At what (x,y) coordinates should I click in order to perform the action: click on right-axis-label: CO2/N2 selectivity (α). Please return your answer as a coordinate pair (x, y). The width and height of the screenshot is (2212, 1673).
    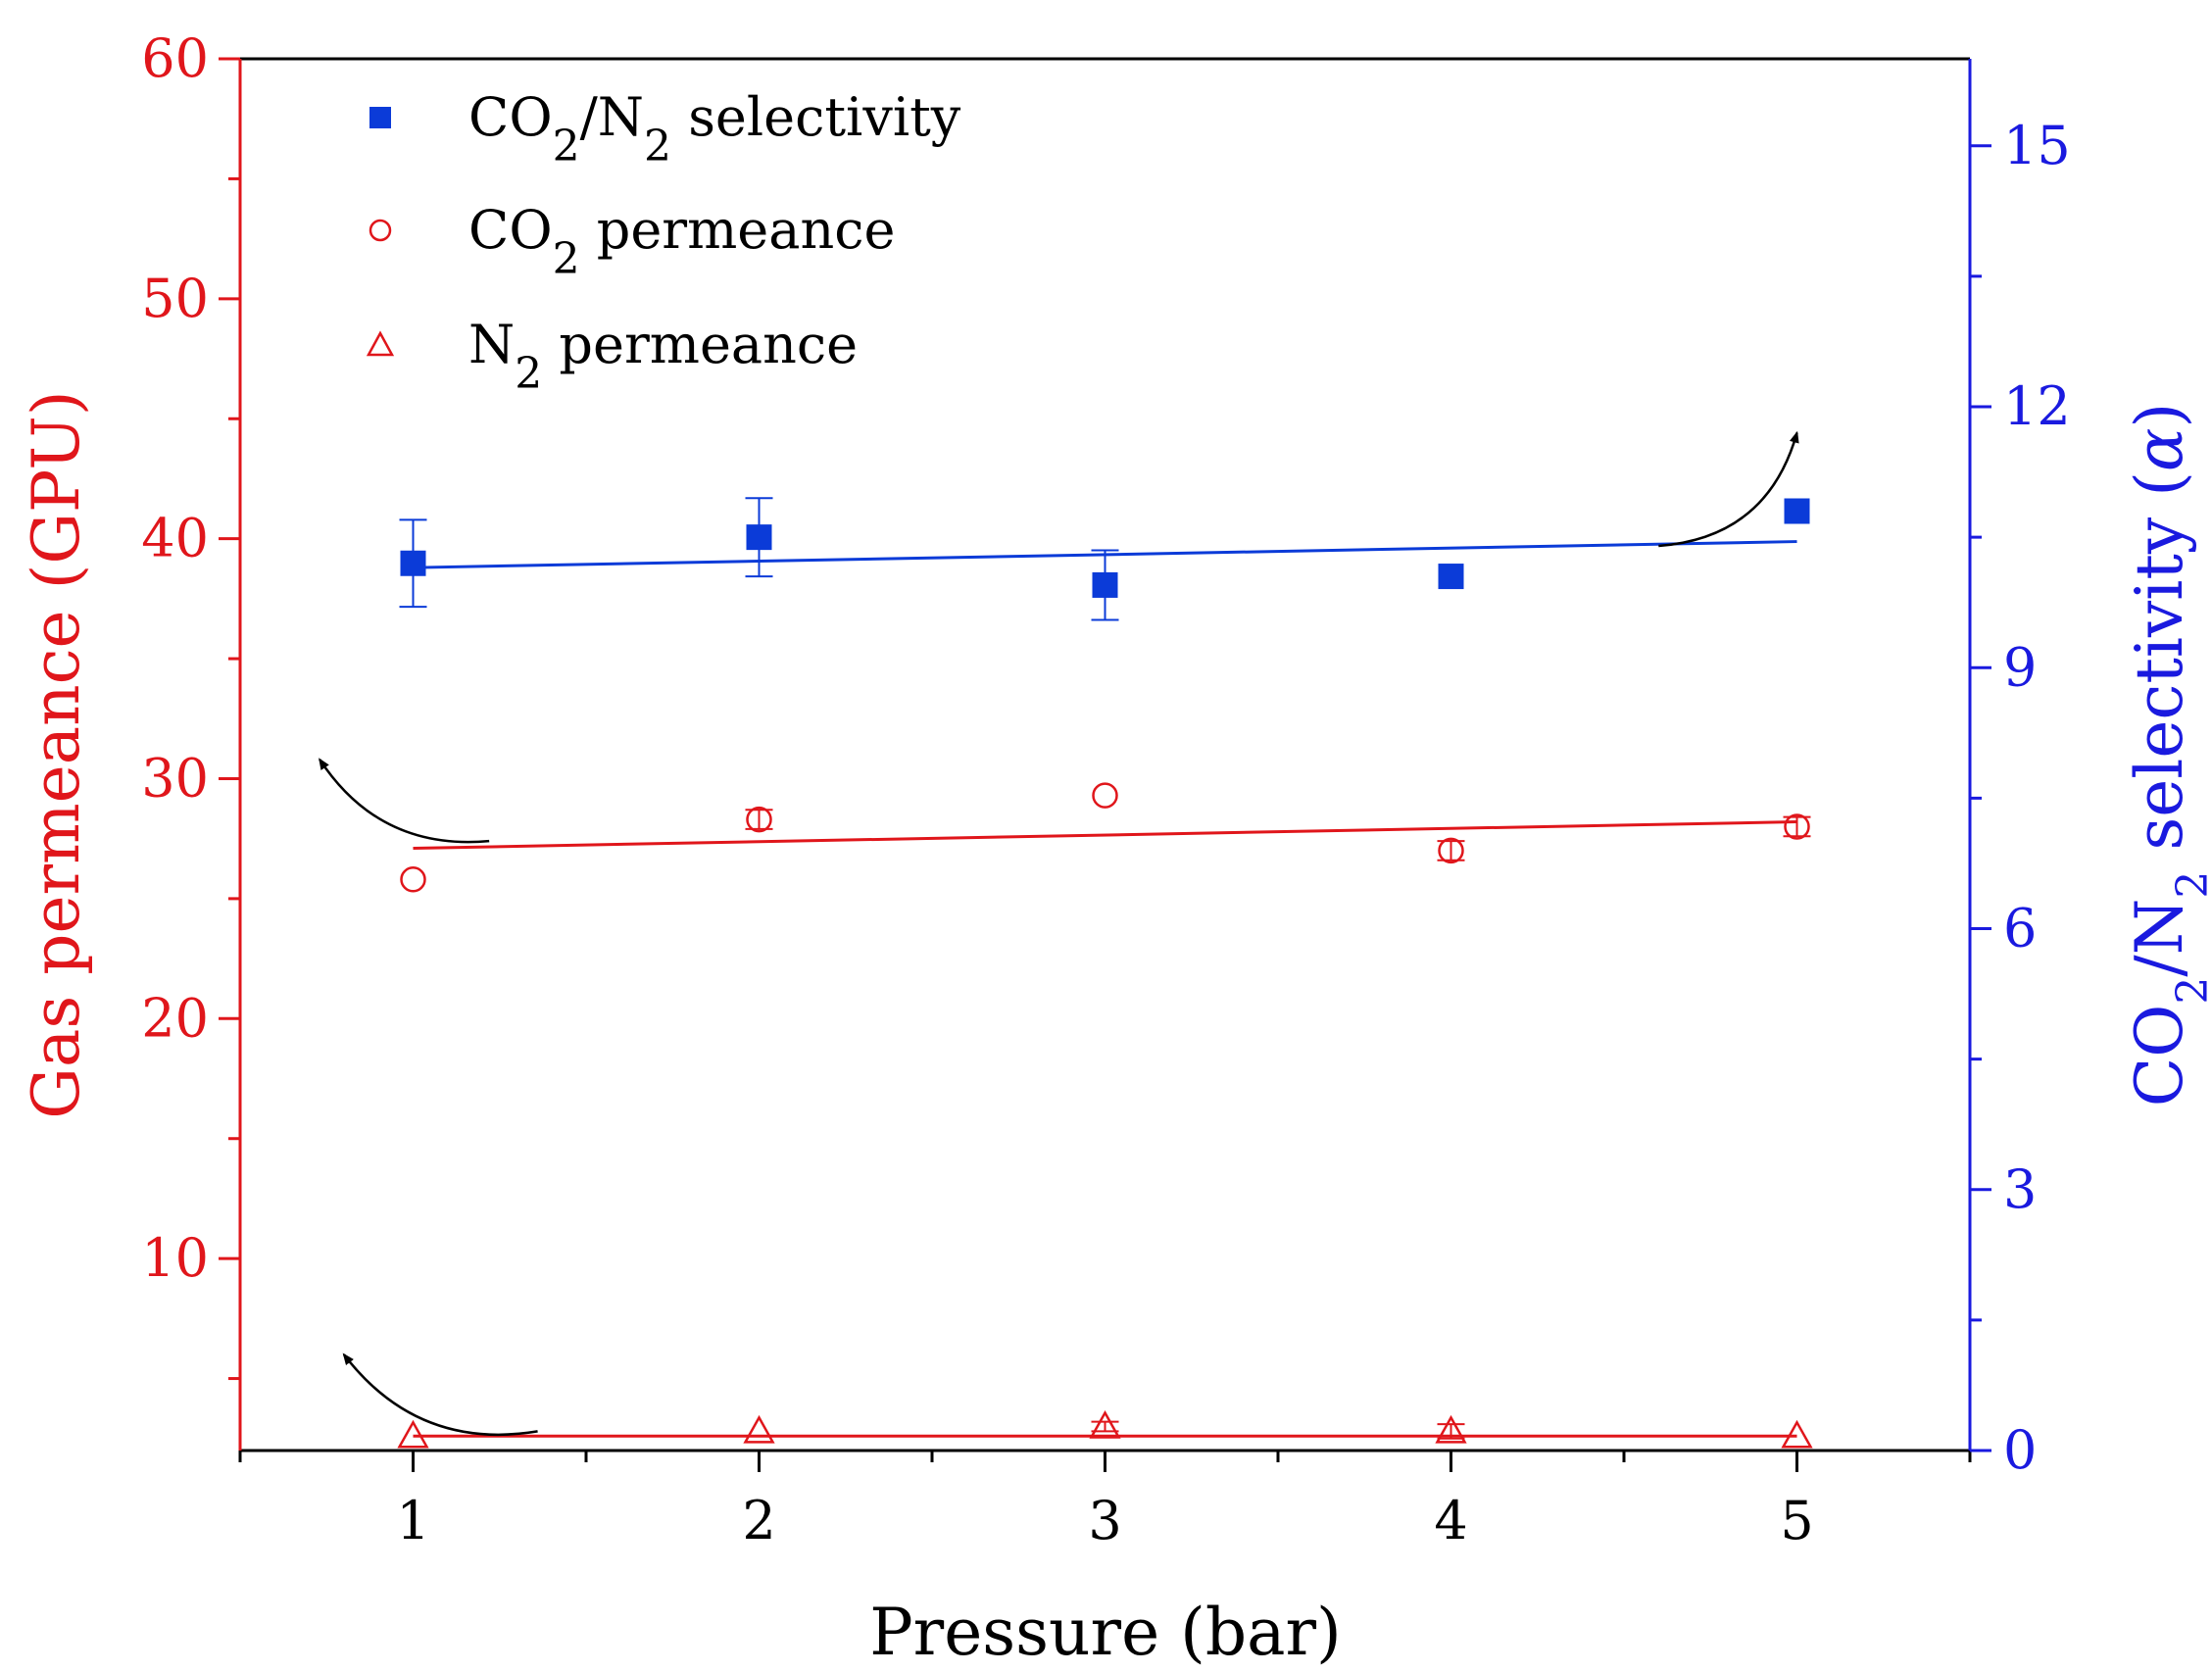
    Looking at the image, I should click on (2167, 755).